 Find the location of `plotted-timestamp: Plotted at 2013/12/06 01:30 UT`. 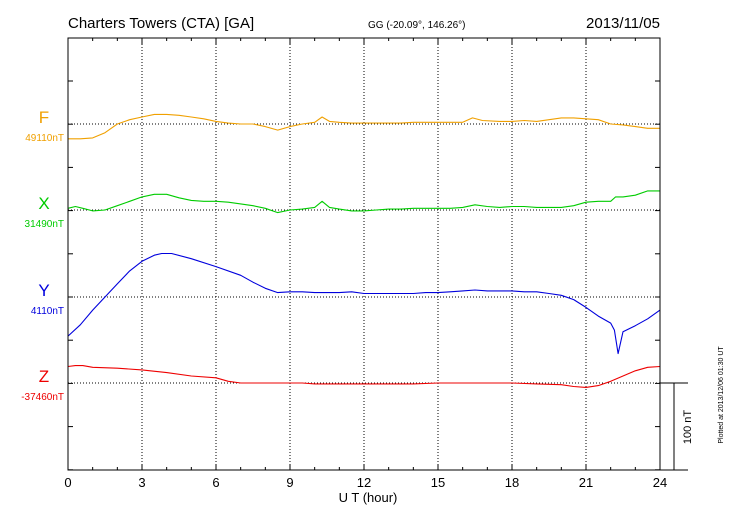

plotted-timestamp: Plotted at 2013/12/06 01:30 UT is located at coordinates (721, 395).